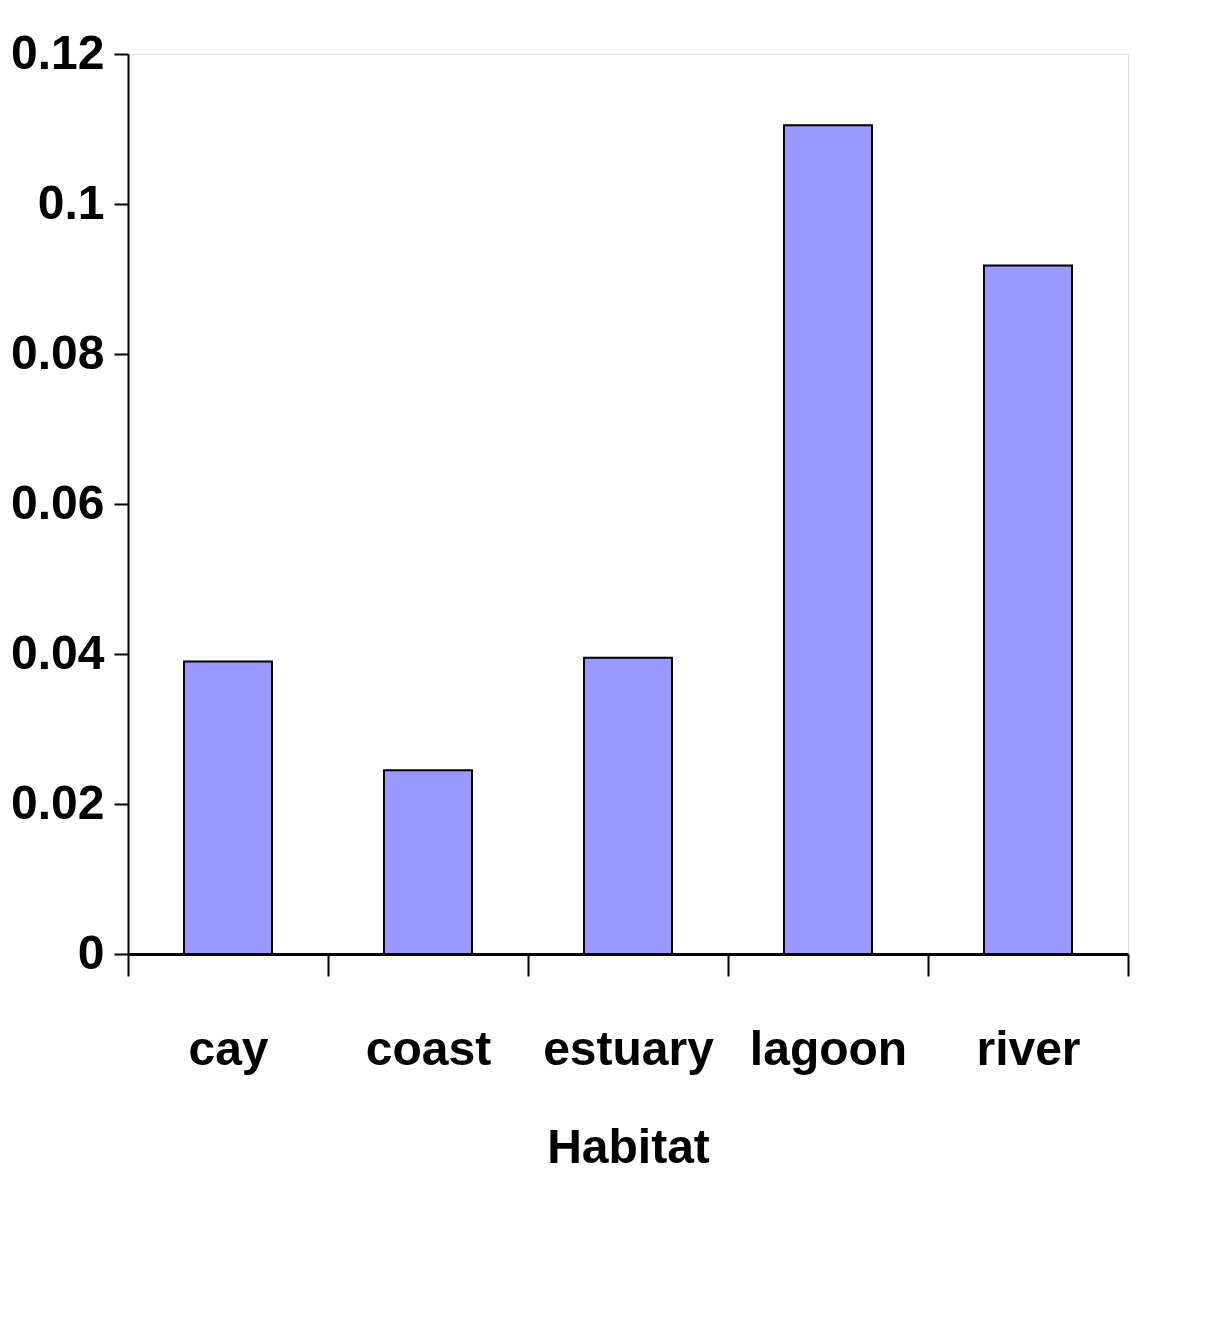 The height and width of the screenshot is (1329, 1218). I want to click on y-tick-label: 0.12, so click(58, 52).